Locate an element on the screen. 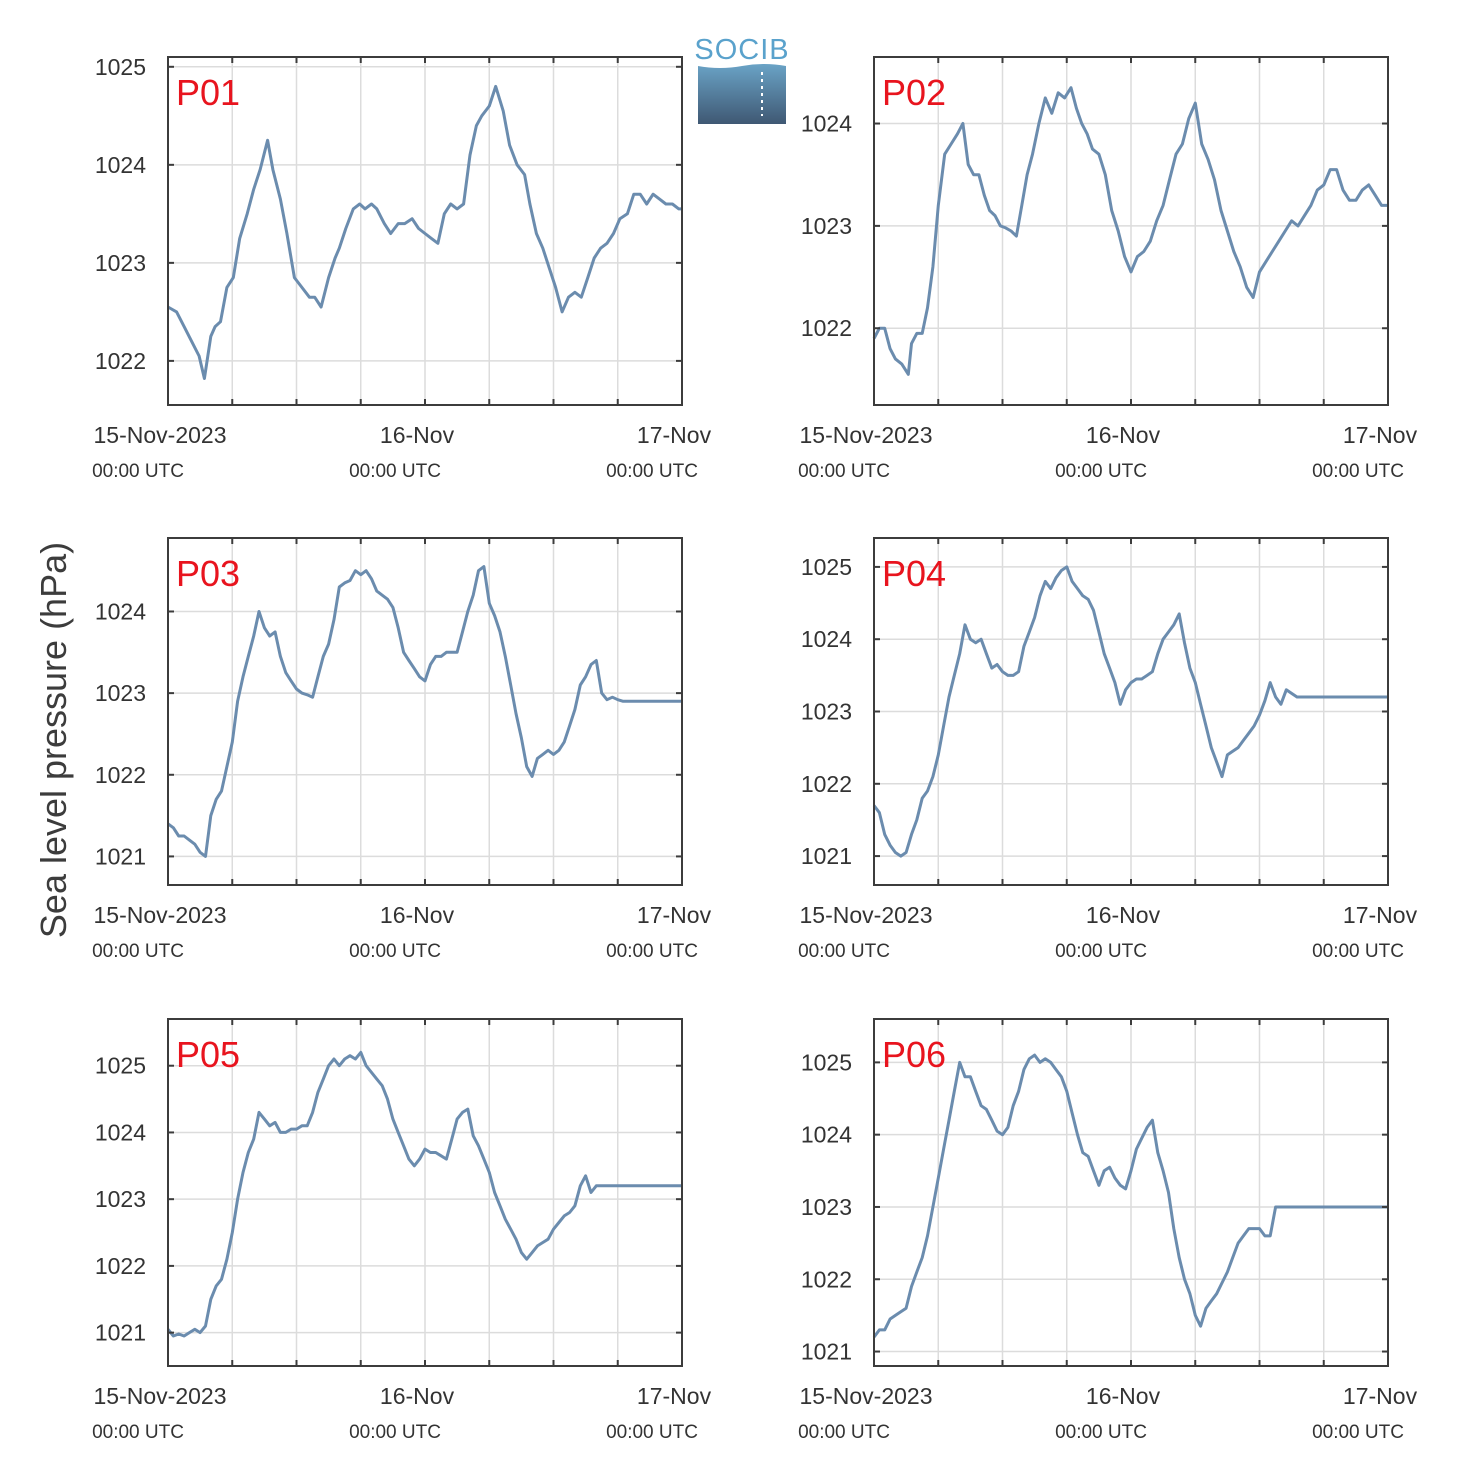 Image resolution: width=1462 pixels, height=1474 pixels. panel-label: P03 is located at coordinates (208, 573).